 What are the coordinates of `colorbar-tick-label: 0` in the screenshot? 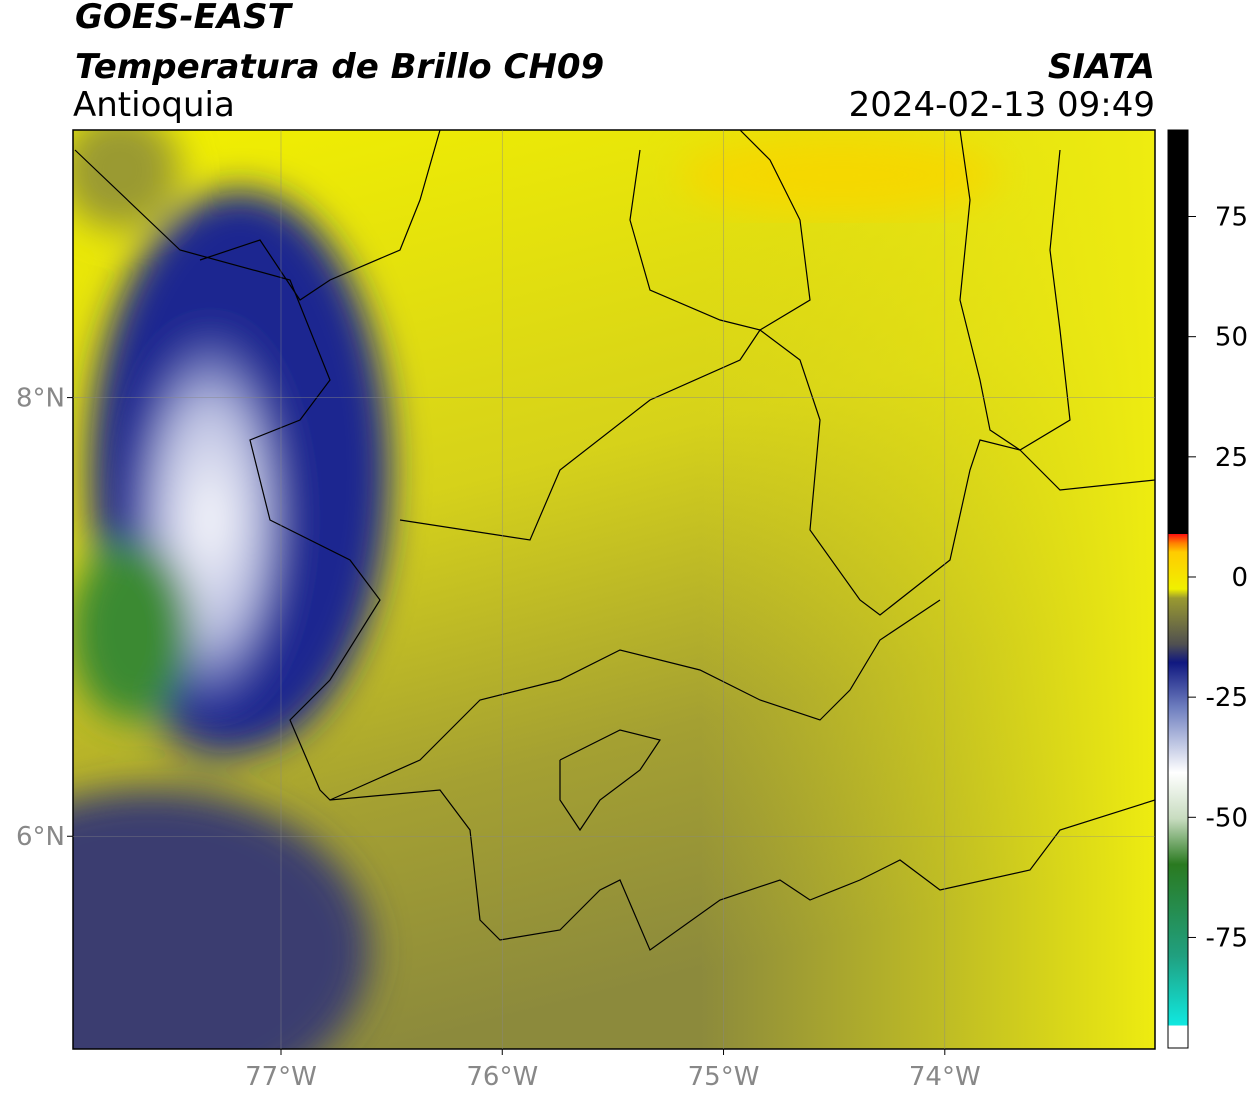 It's located at (1239, 578).